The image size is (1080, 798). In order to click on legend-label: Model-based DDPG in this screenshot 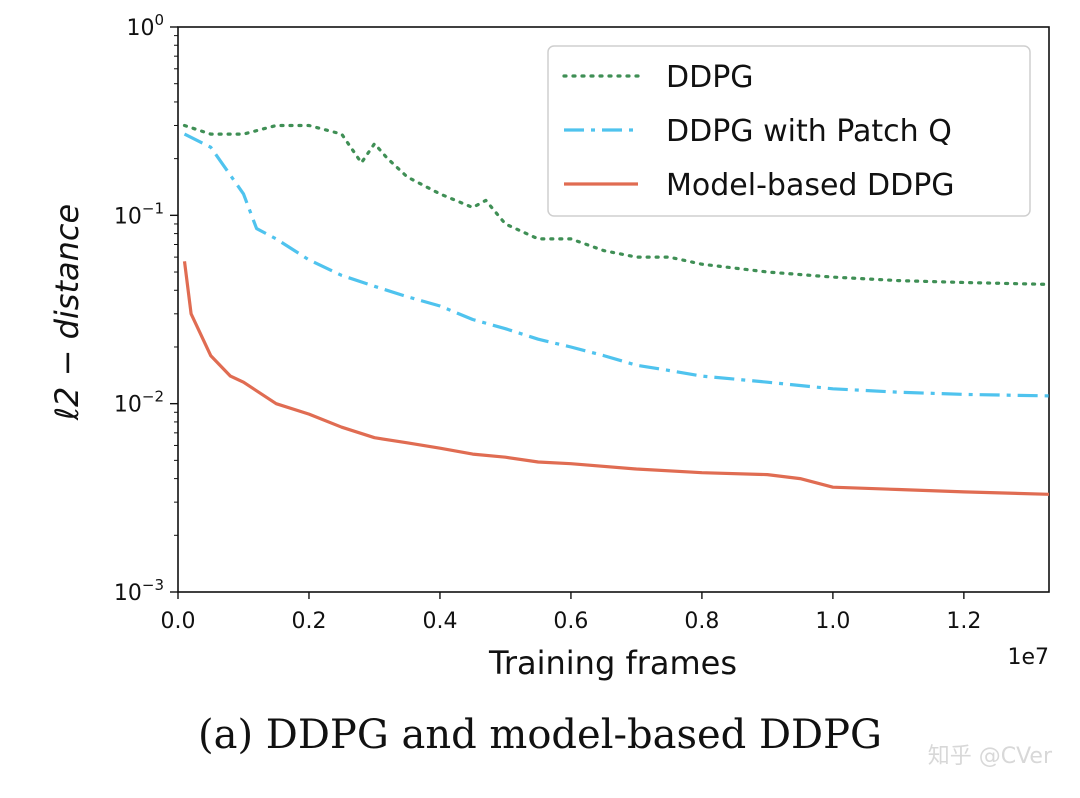, I will do `click(810, 185)`.